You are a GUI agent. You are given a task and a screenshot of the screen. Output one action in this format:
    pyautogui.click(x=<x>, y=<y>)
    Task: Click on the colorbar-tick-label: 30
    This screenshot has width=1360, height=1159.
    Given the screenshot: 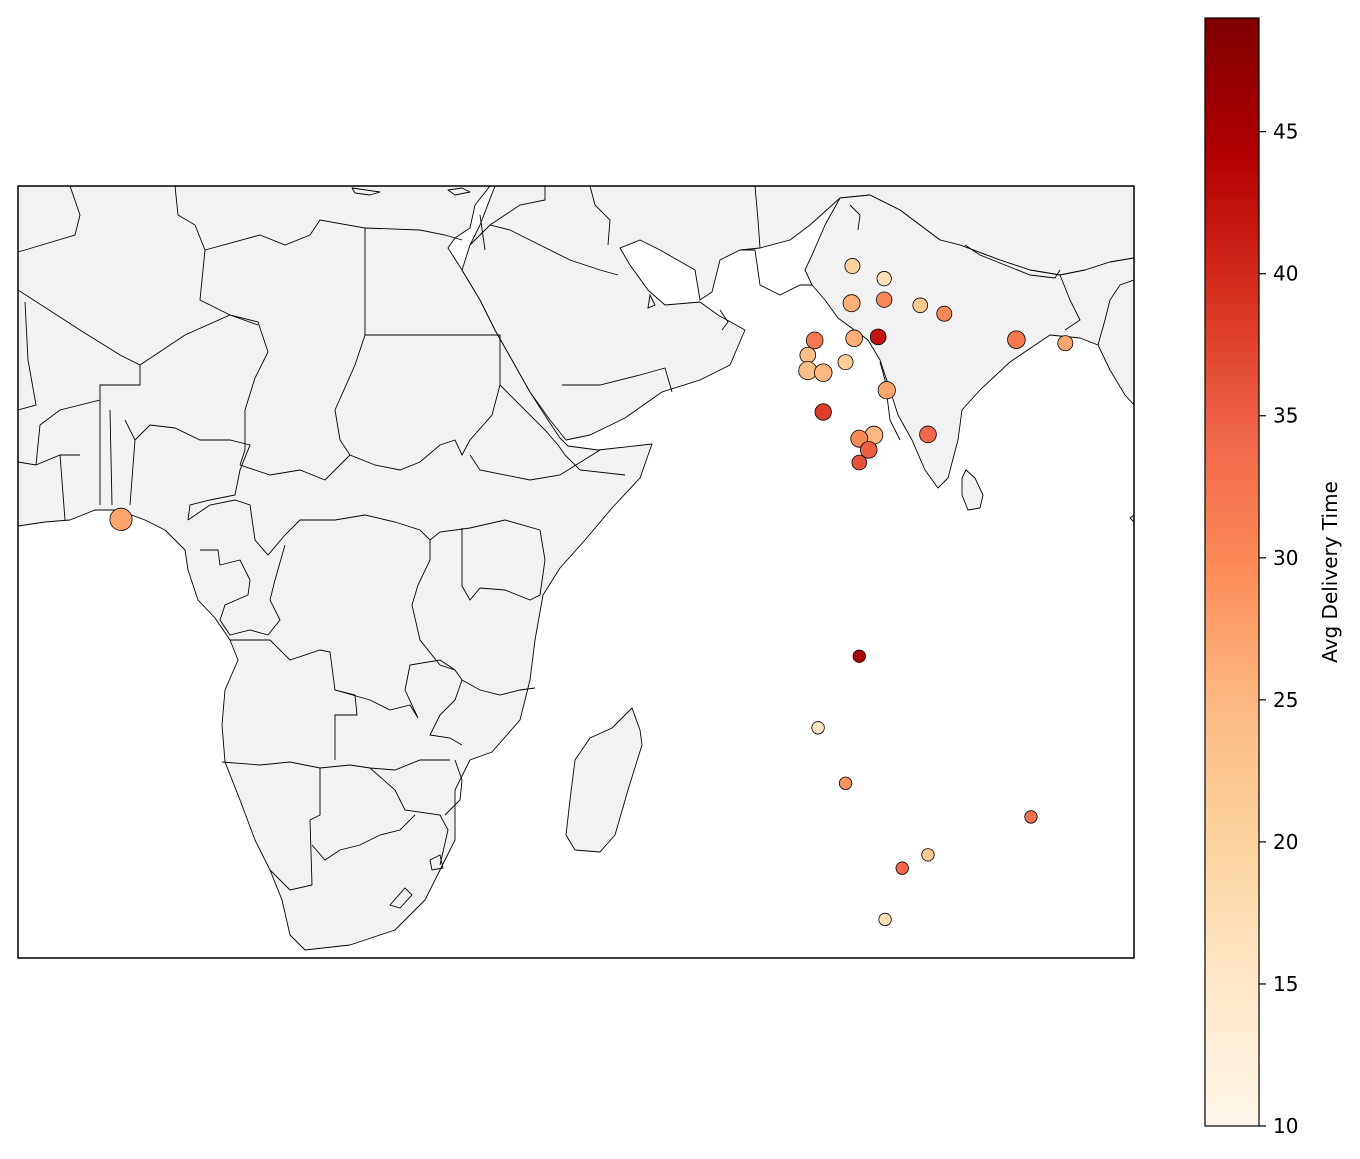 What is the action you would take?
    pyautogui.click(x=1285, y=558)
    